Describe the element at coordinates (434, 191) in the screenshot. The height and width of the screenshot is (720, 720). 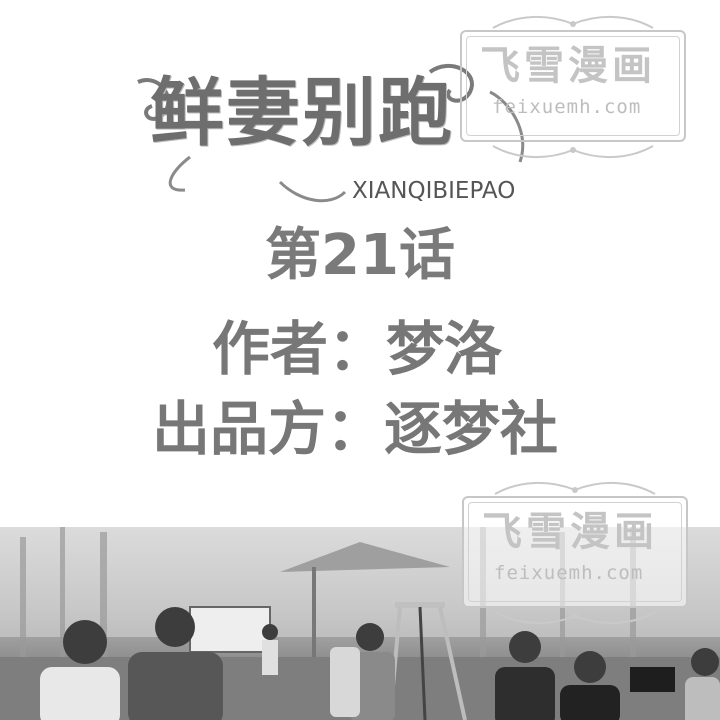
I see `series-title-pinyin: XIANQIBIEPAO` at that location.